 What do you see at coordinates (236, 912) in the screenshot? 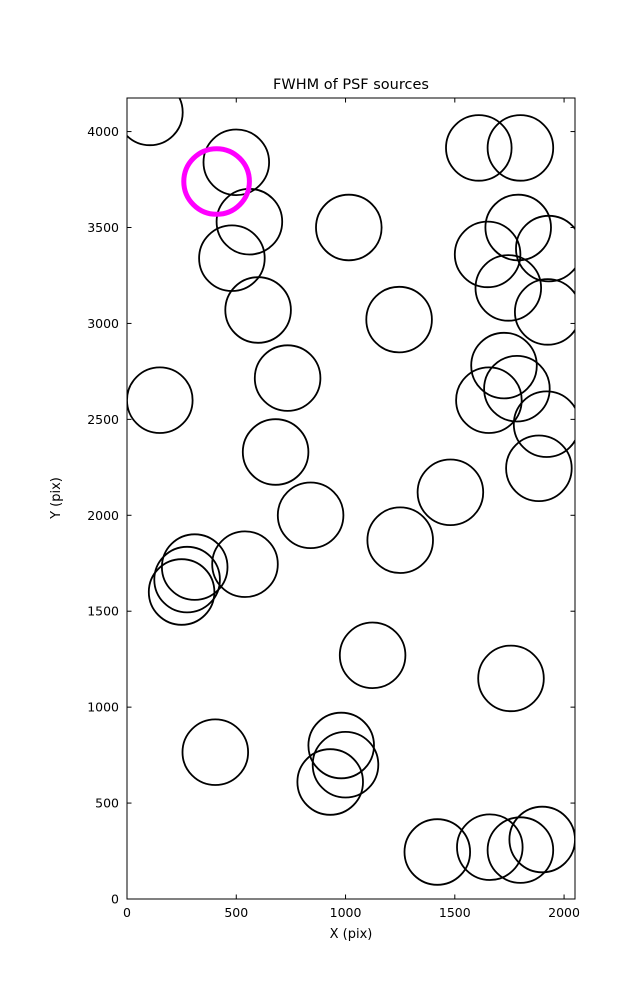
I see `x-tick-label: 500` at bounding box center [236, 912].